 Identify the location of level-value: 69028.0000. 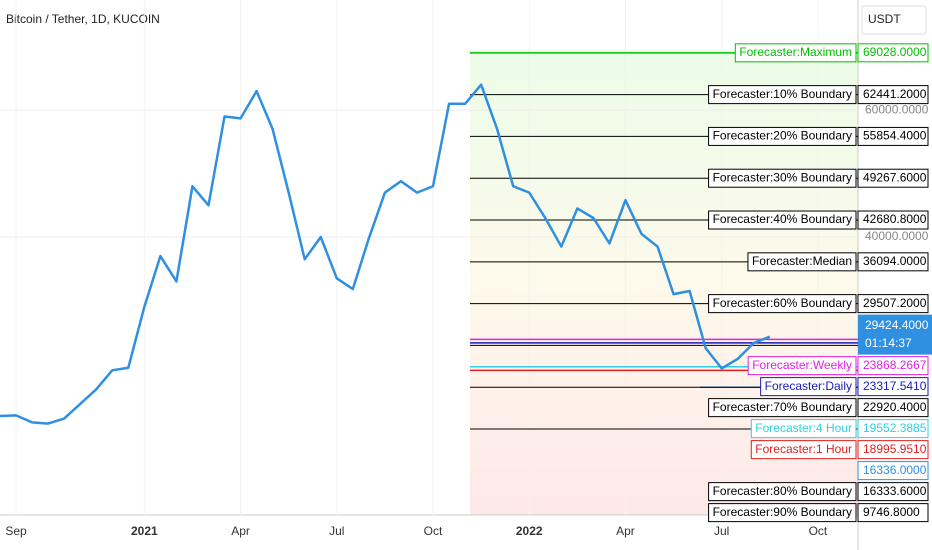
(895, 52).